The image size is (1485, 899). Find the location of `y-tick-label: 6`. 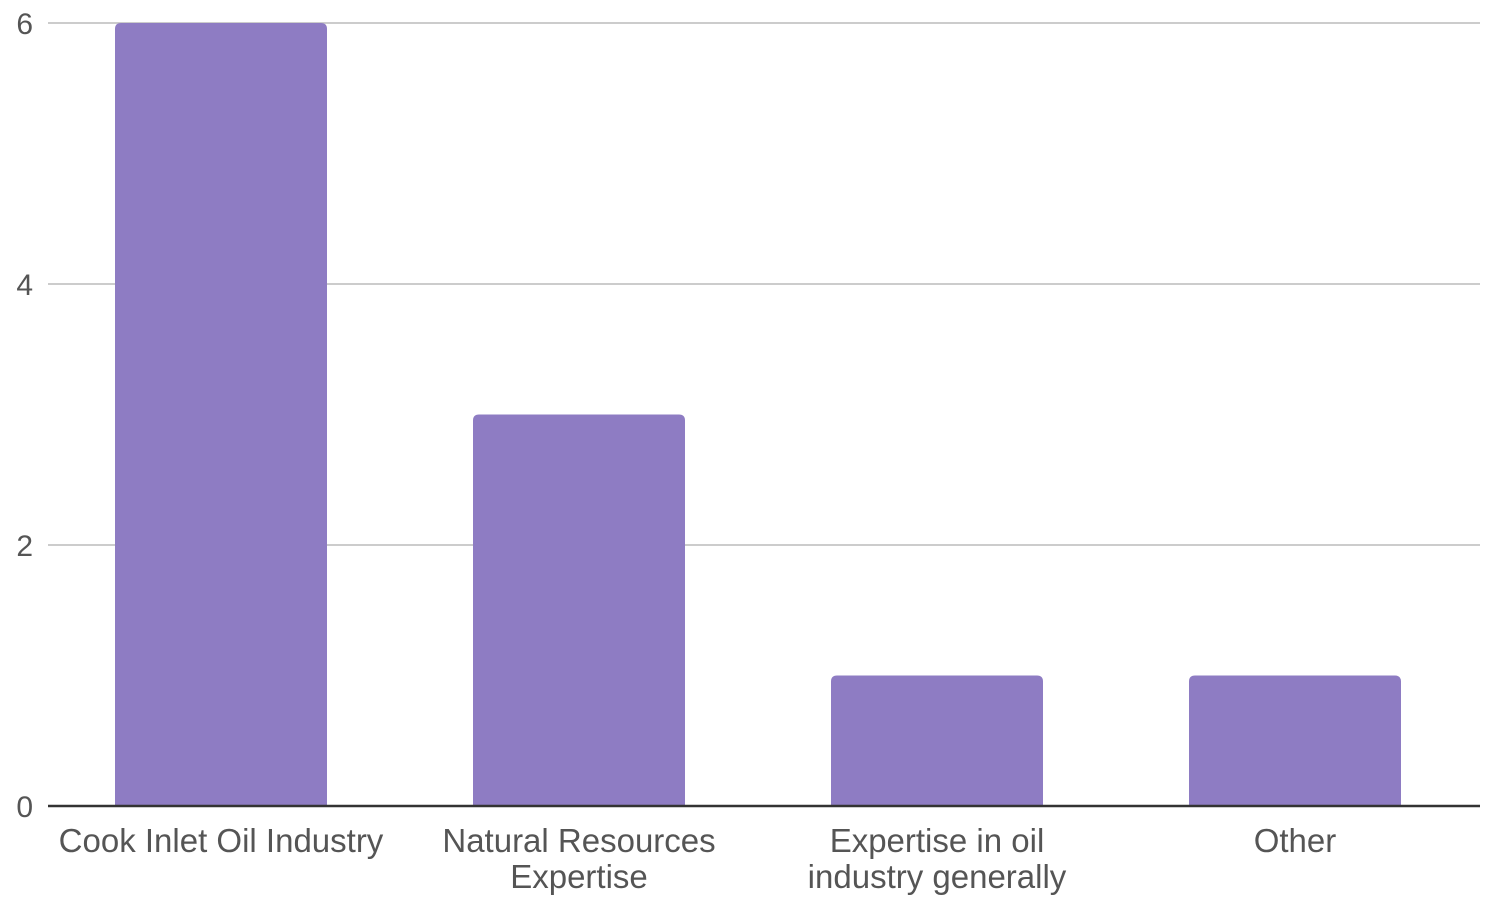

y-tick-label: 6 is located at coordinates (24, 24).